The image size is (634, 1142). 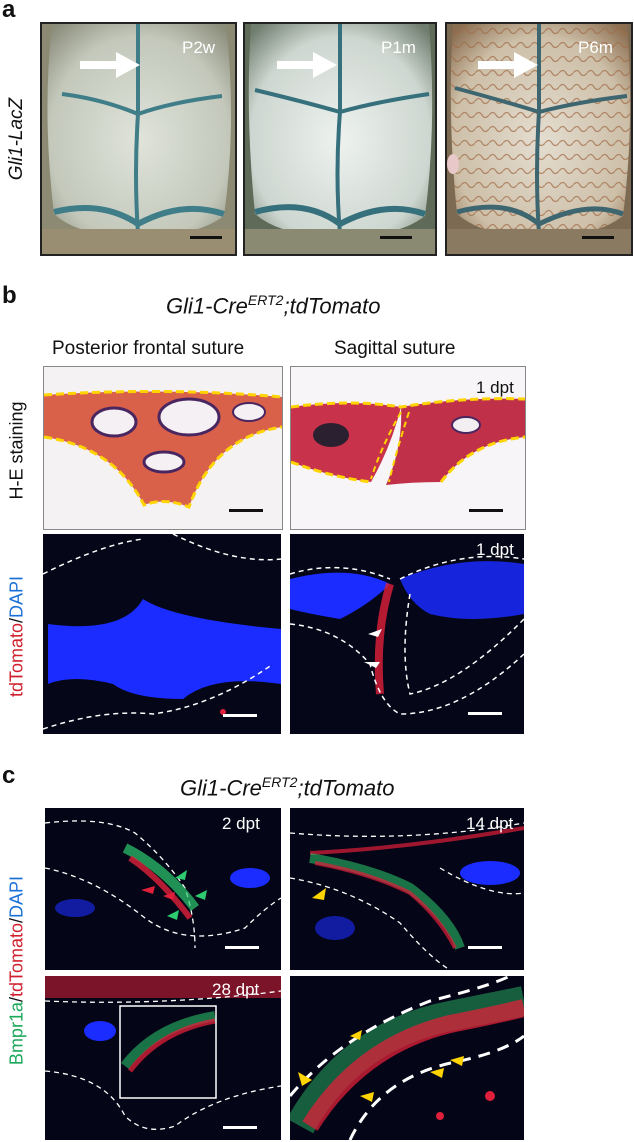 What do you see at coordinates (9, 295) in the screenshot?
I see `panel-b-letter: b` at bounding box center [9, 295].